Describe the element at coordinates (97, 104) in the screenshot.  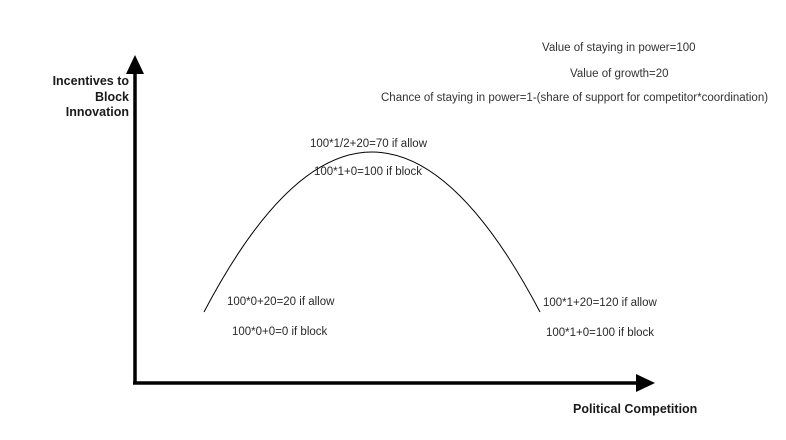
I see `y-axis-title-line2: Block Innovation` at that location.